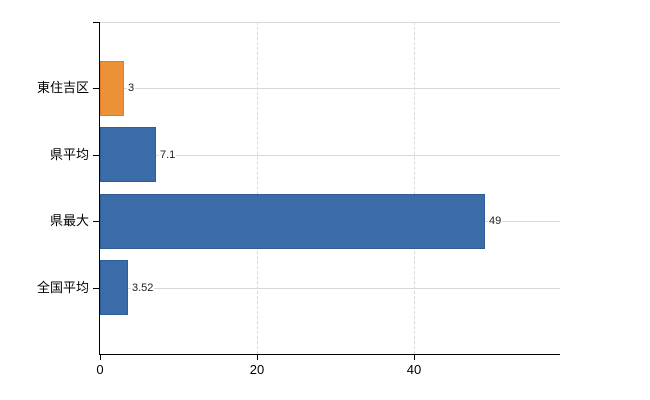 The image size is (650, 400). What do you see at coordinates (143, 288) in the screenshot?
I see `bar-value-label: 3.52` at bounding box center [143, 288].